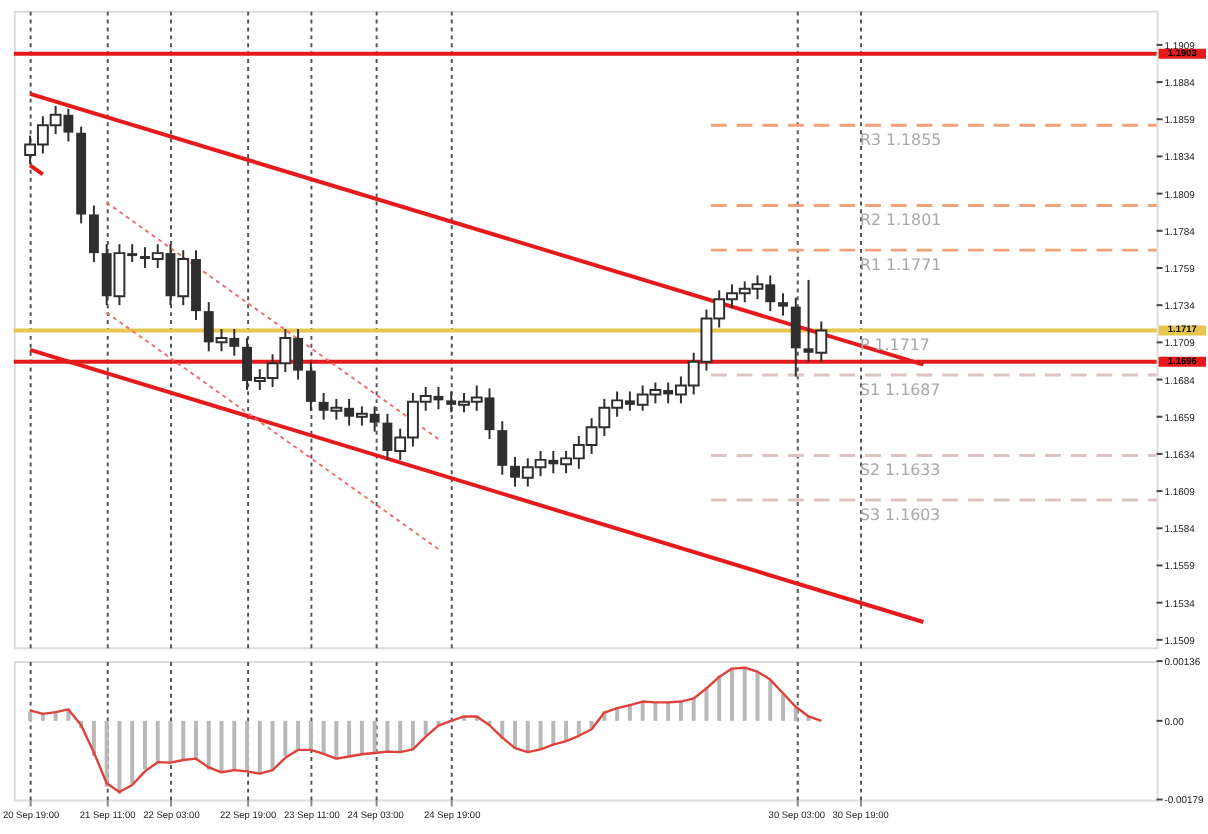  I want to click on annotation: R2 1.1801, so click(901, 220).